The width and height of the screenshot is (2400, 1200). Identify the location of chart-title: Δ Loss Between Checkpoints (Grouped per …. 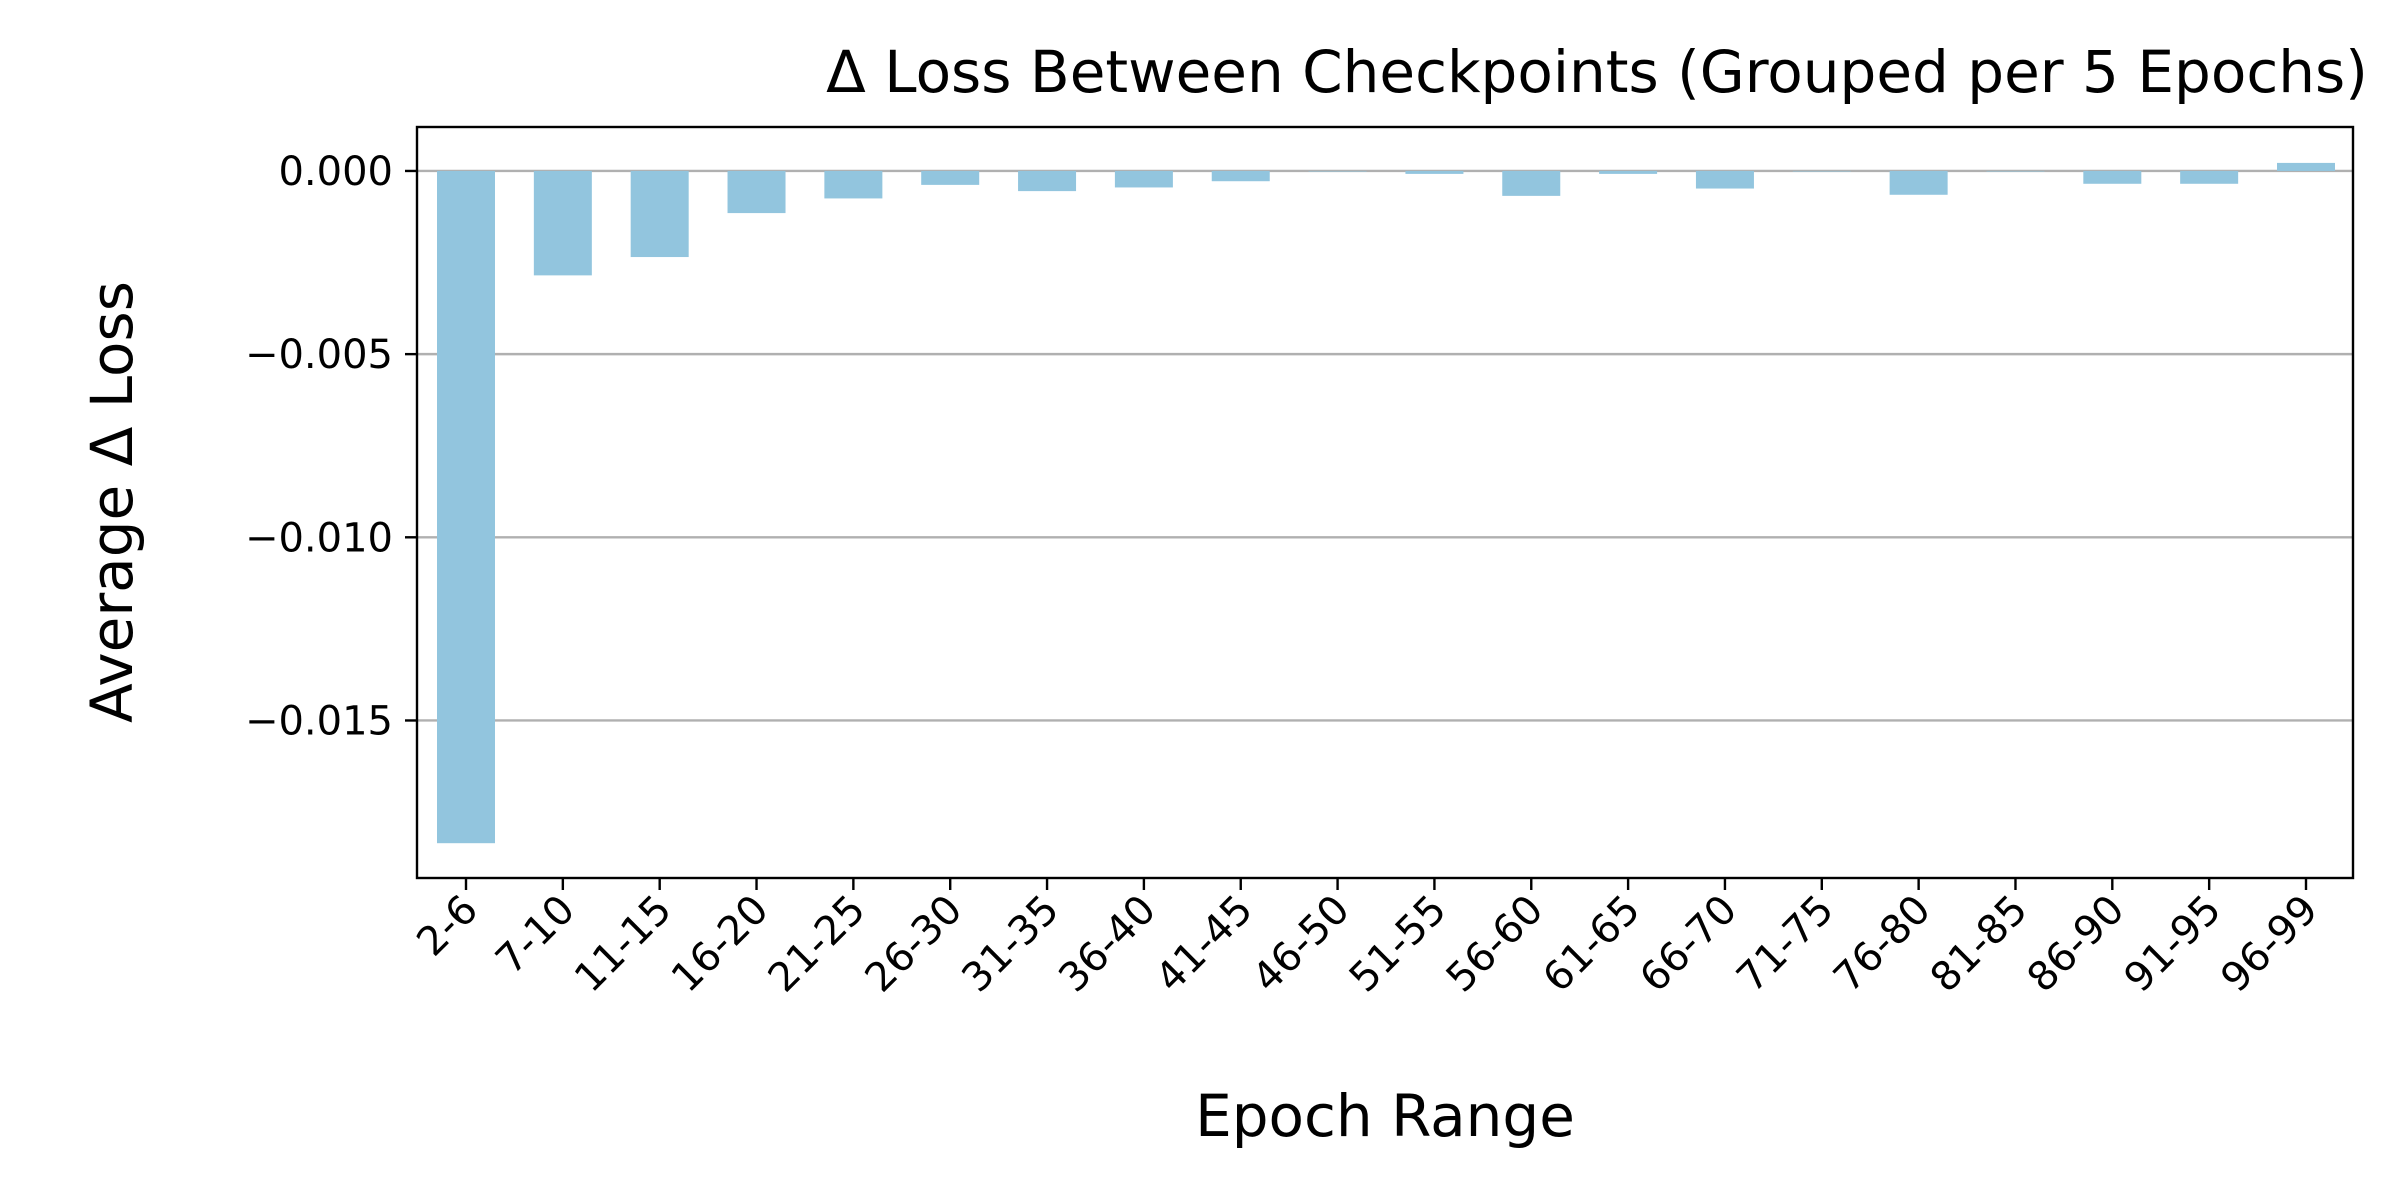
(1597, 72).